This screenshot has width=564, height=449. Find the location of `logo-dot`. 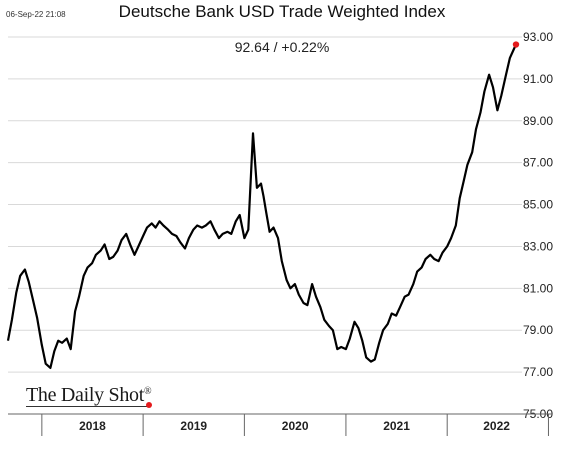

logo-dot is located at coordinates (149, 405).